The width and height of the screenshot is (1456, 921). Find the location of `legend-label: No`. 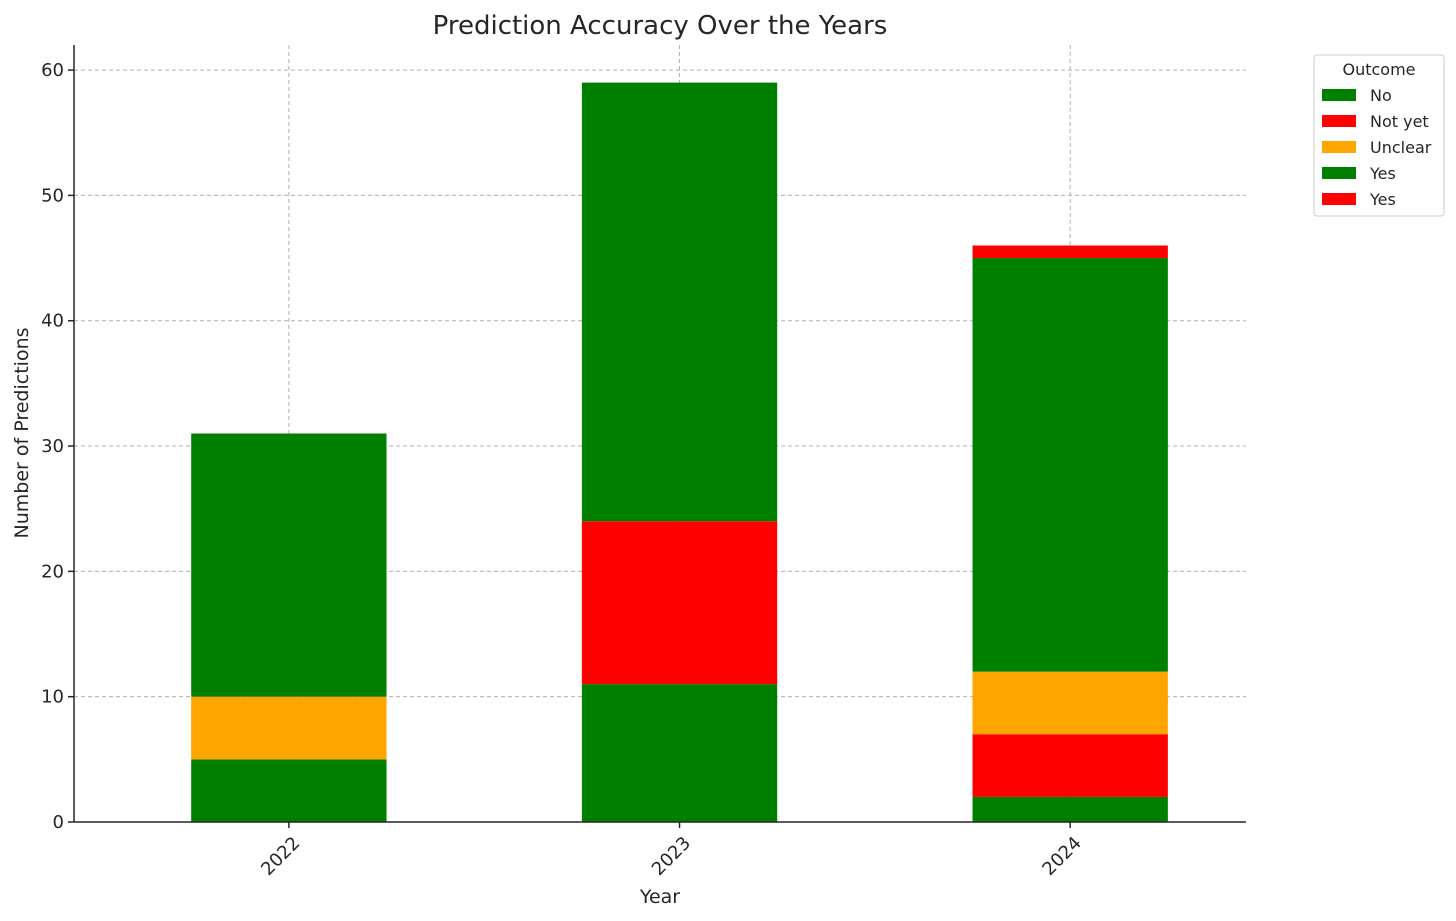

legend-label: No is located at coordinates (1381, 95).